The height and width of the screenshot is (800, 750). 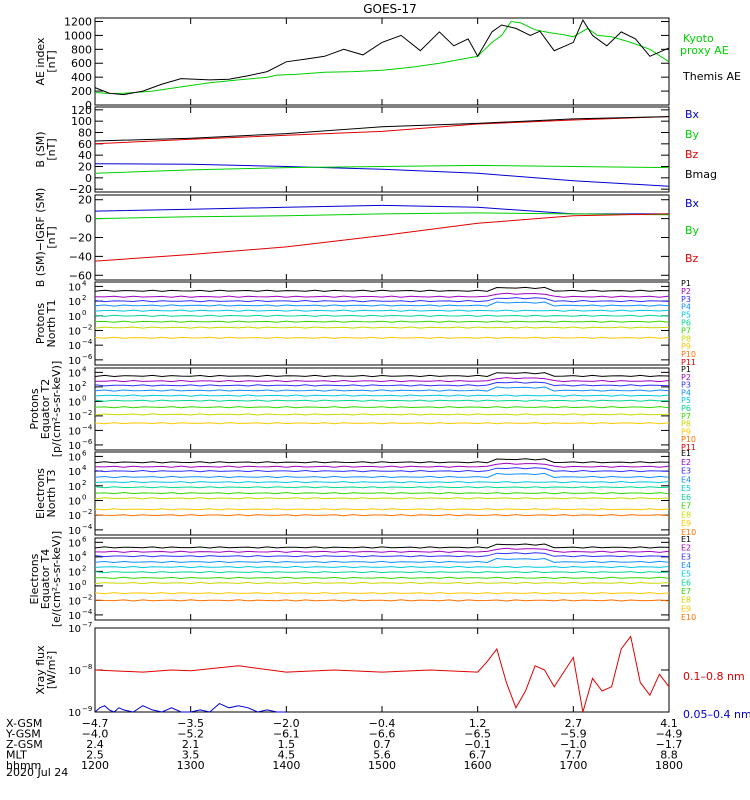 I want to click on series-kyoto-proxy-ae, so click(x=382, y=57).